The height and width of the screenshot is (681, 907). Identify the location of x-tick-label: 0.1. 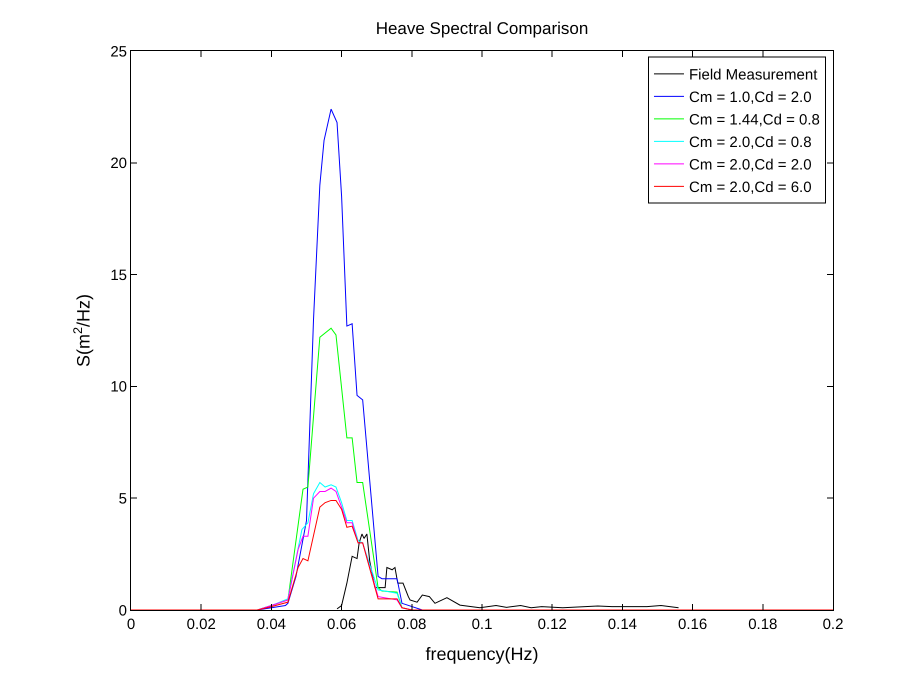
(482, 624).